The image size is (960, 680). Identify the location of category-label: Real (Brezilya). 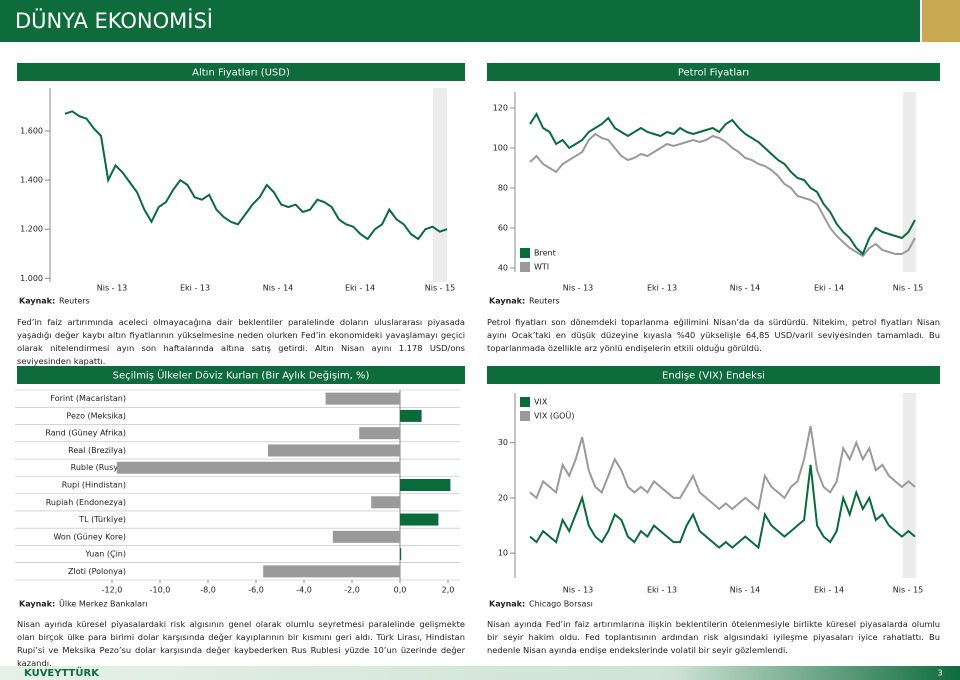
(97, 450).